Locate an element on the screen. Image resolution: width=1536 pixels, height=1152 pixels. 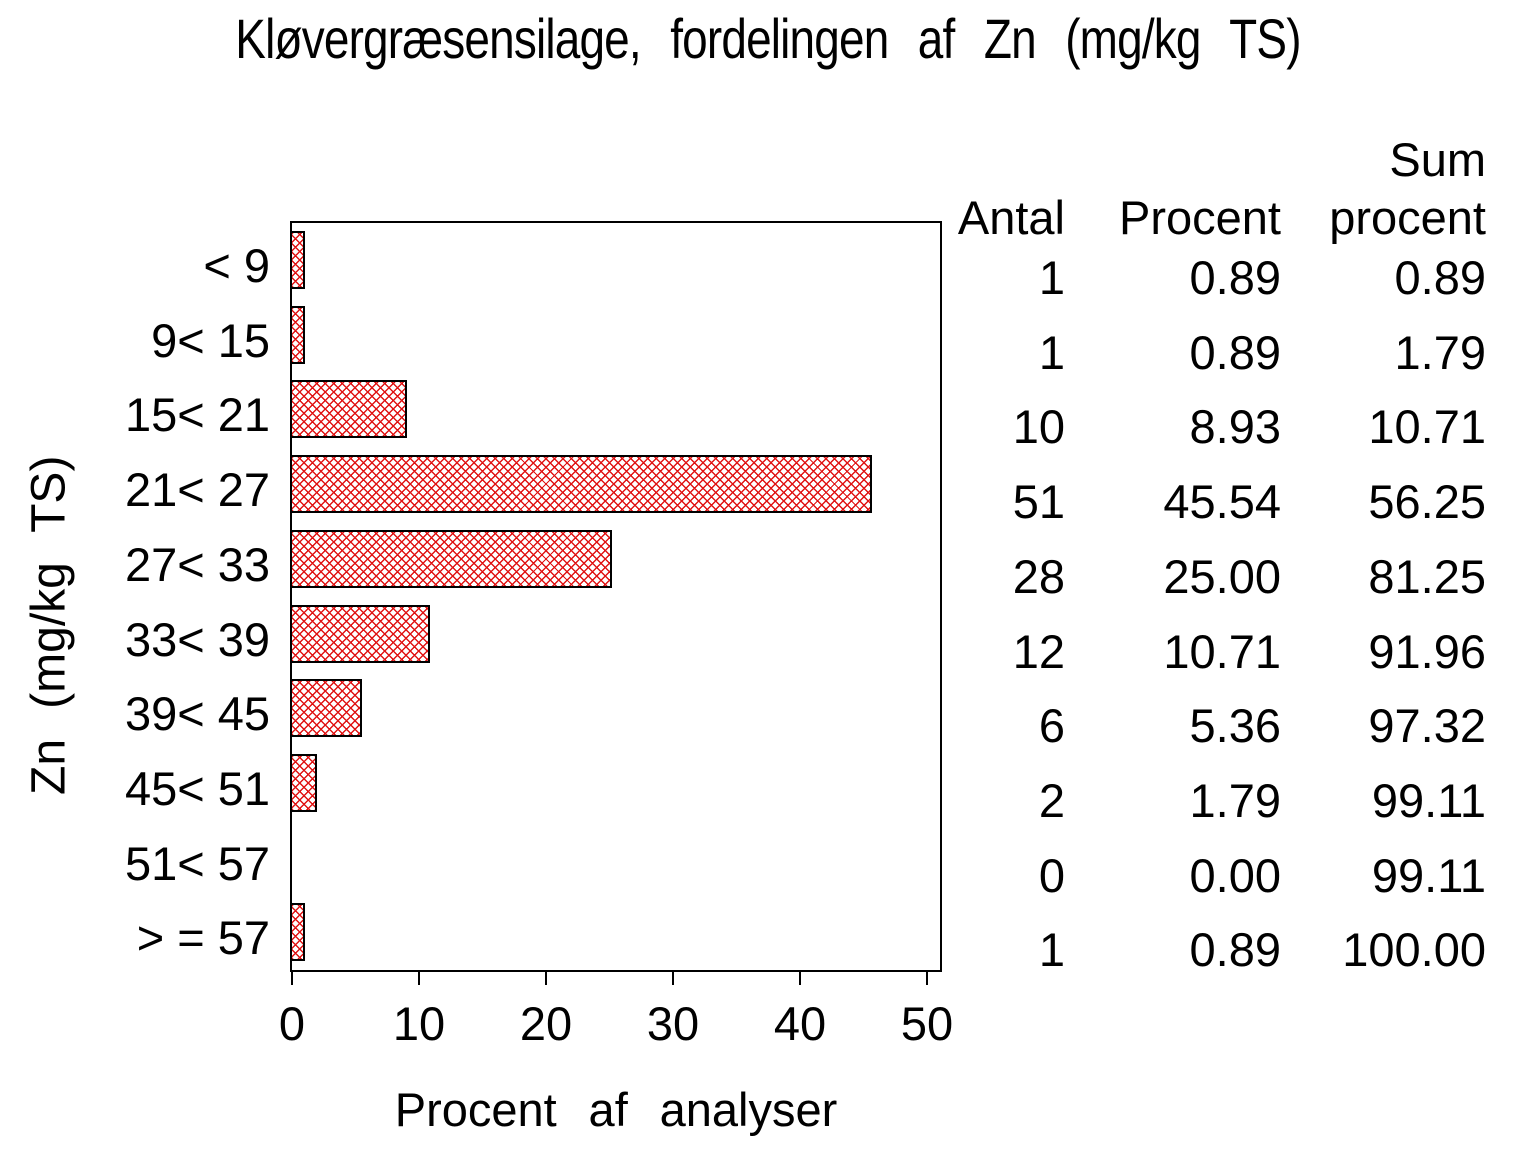
table-cell-antal: 0 is located at coordinates (1051, 875).